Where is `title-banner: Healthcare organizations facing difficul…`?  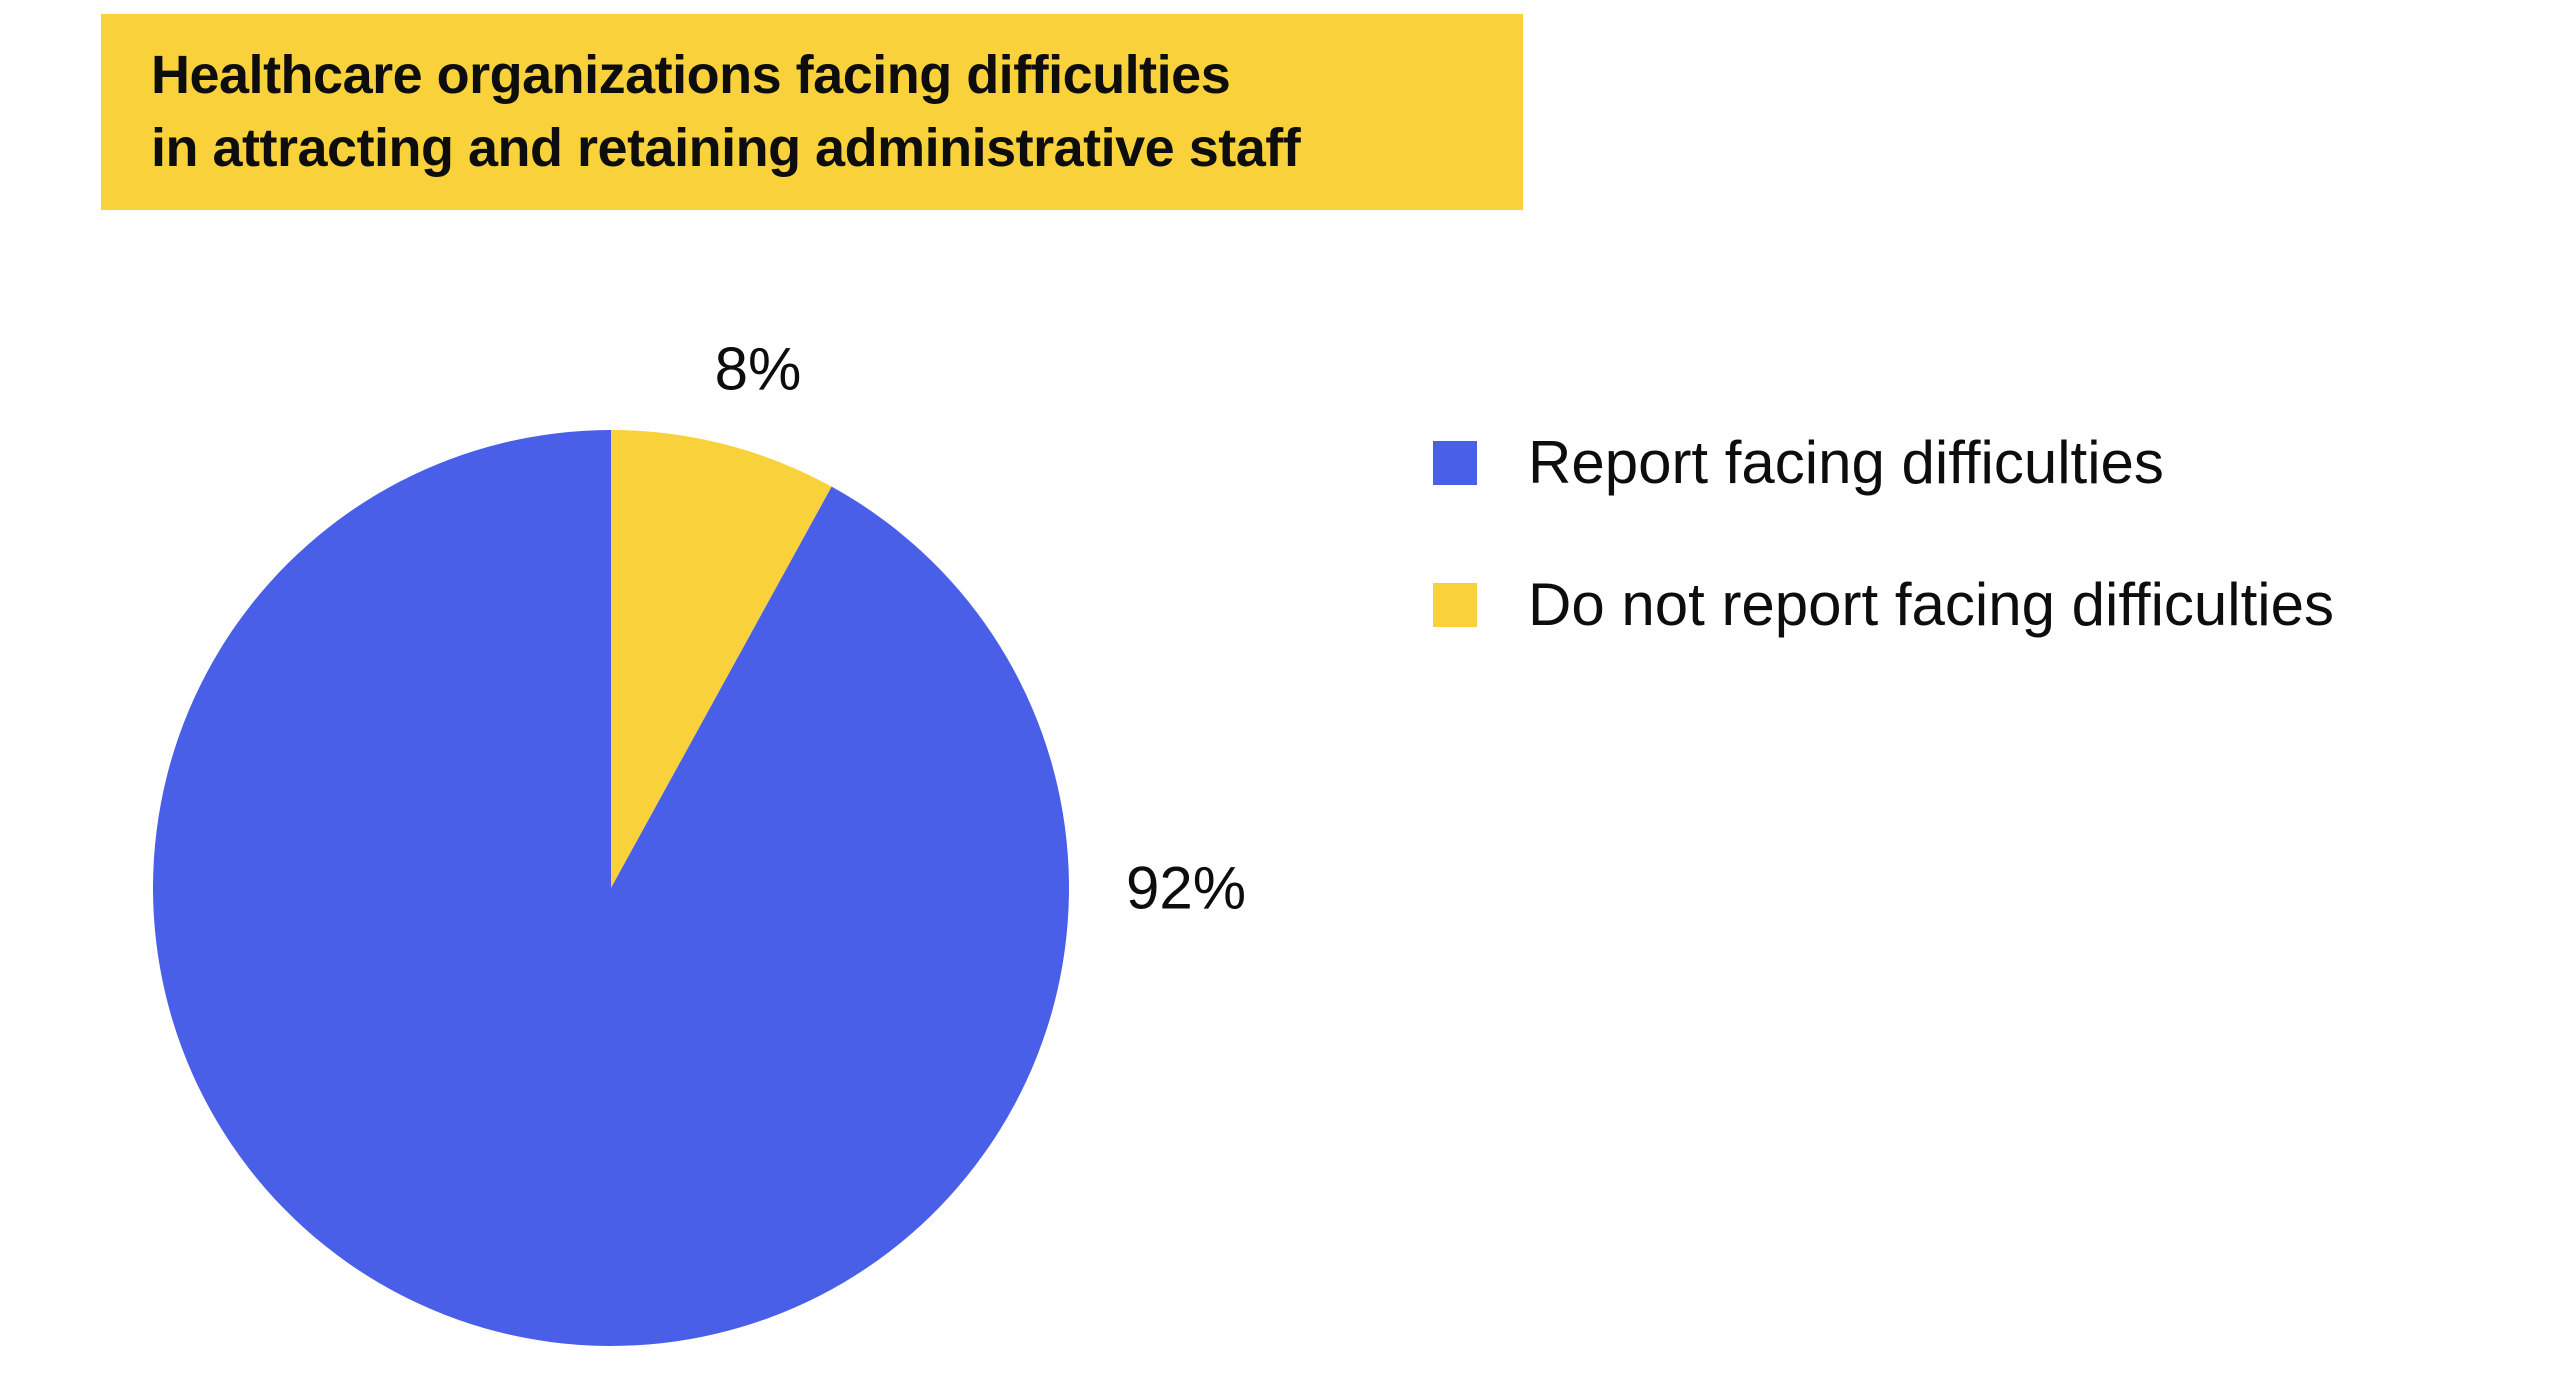 title-banner: Healthcare organizations facing difficul… is located at coordinates (812, 112).